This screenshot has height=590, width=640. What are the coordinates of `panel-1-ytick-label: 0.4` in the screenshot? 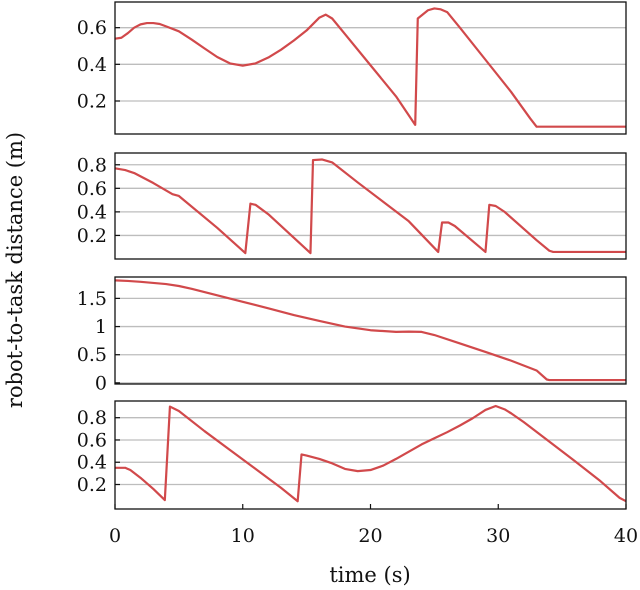 It's located at (92, 65).